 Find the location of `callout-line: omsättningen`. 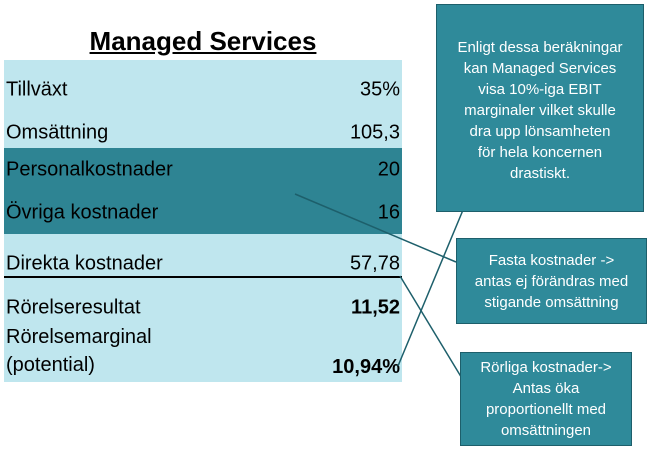

callout-line: omsättningen is located at coordinates (546, 430).